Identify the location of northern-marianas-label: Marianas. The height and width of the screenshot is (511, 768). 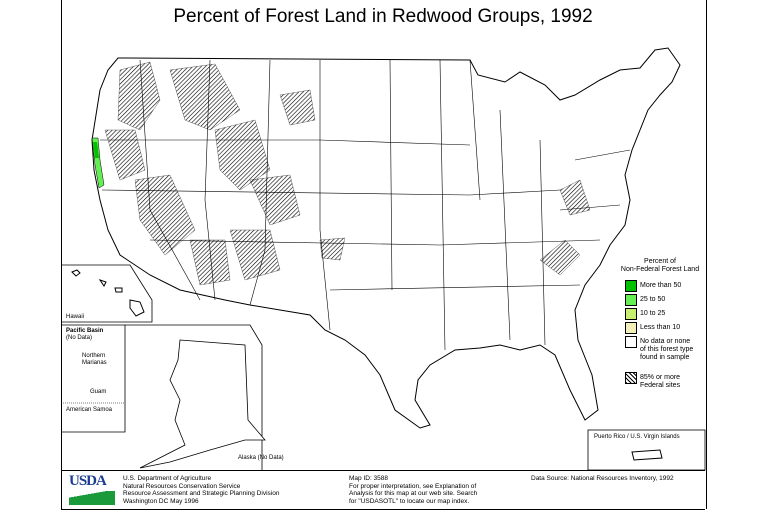
(94, 363).